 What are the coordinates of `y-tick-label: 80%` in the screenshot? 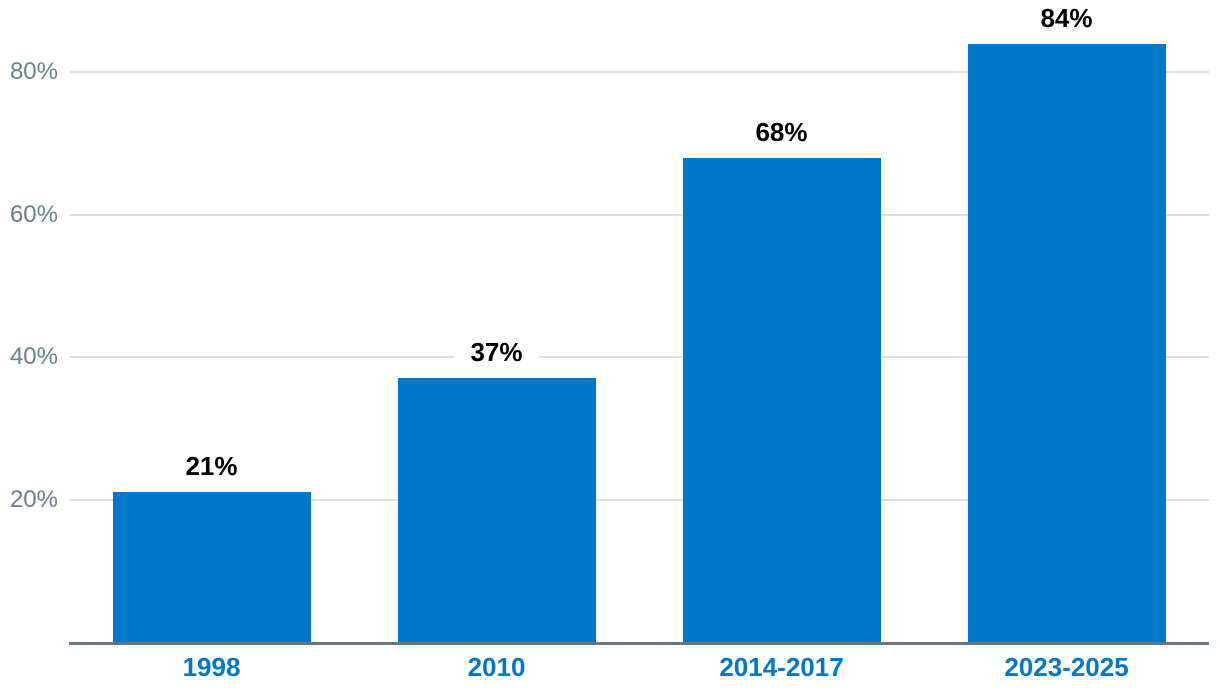 It's located at (33, 71).